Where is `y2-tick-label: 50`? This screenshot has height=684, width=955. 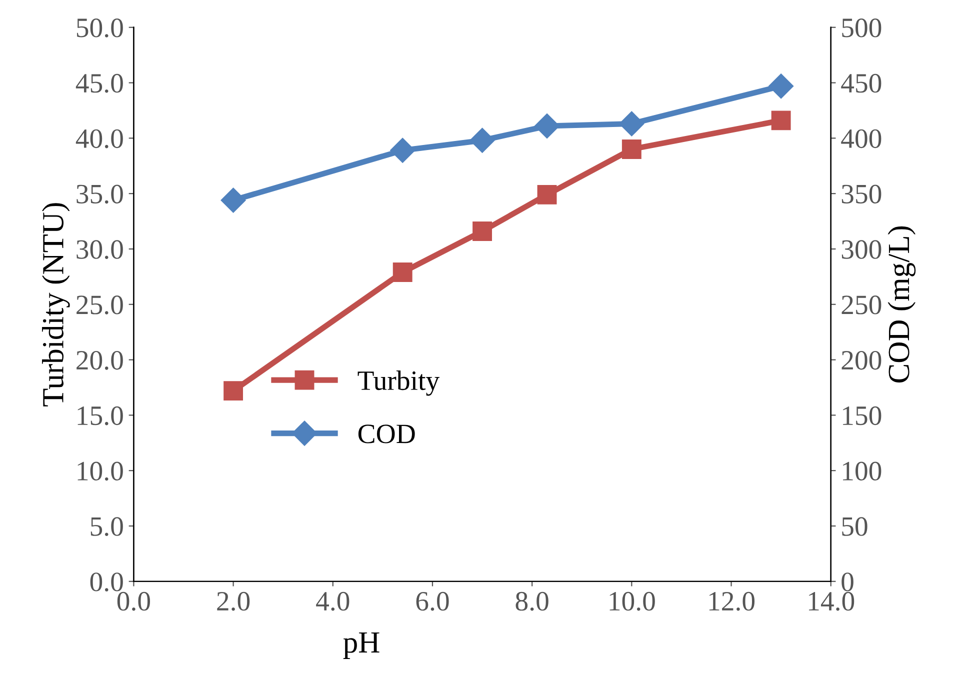
y2-tick-label: 50 is located at coordinates (855, 526).